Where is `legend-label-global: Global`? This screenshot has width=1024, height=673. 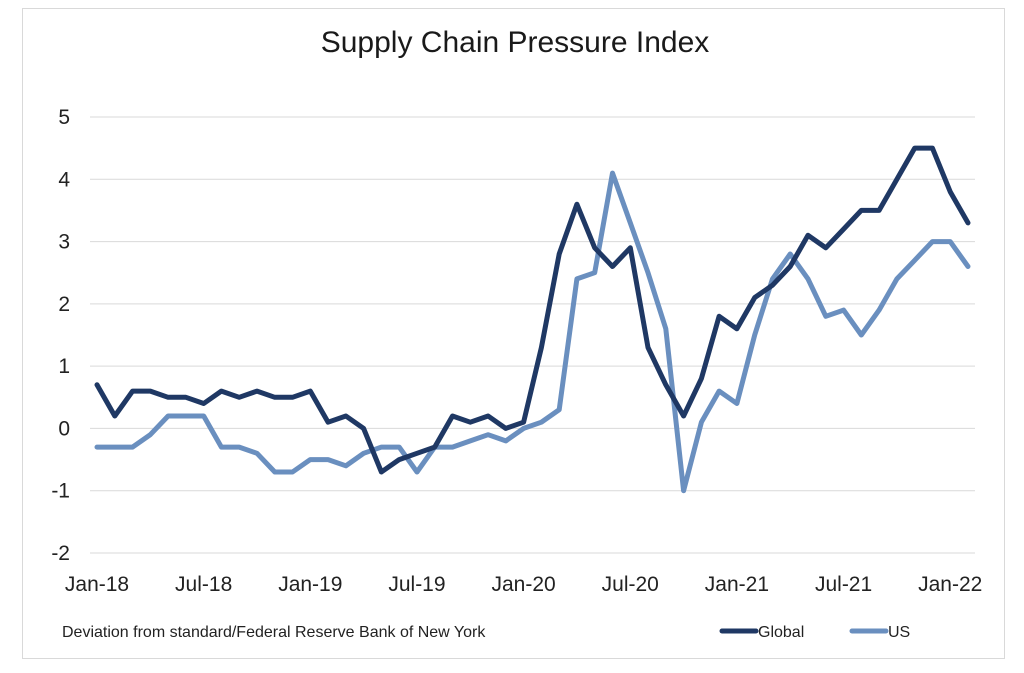
legend-label-global: Global is located at coordinates (781, 632).